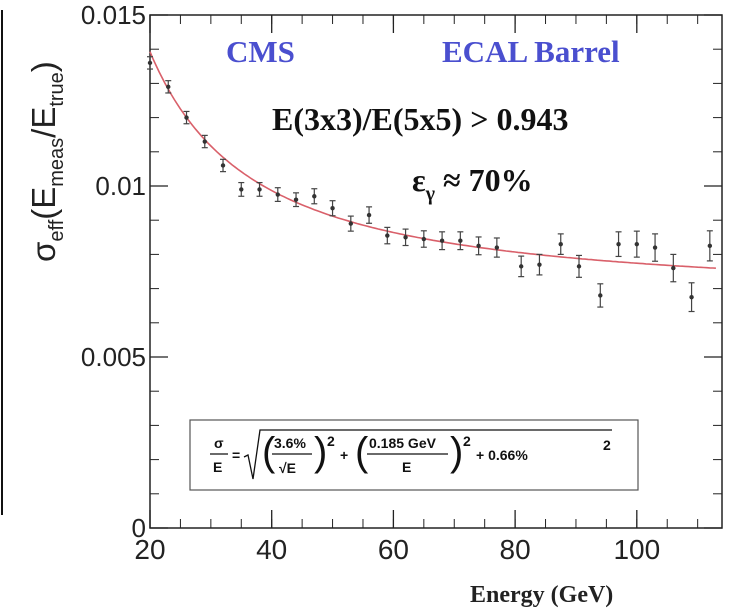 The height and width of the screenshot is (612, 729). What do you see at coordinates (472, 183) in the screenshot?
I see `efficiency-label: εγ ≈ 70%` at bounding box center [472, 183].